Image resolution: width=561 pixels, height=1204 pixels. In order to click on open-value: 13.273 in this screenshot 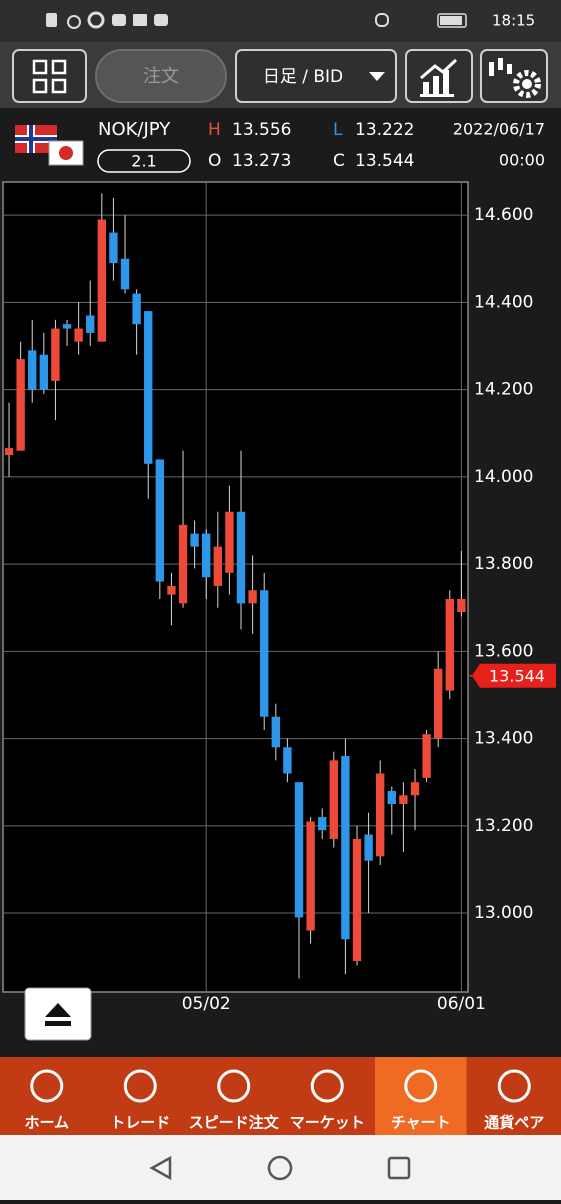, I will do `click(261, 161)`.